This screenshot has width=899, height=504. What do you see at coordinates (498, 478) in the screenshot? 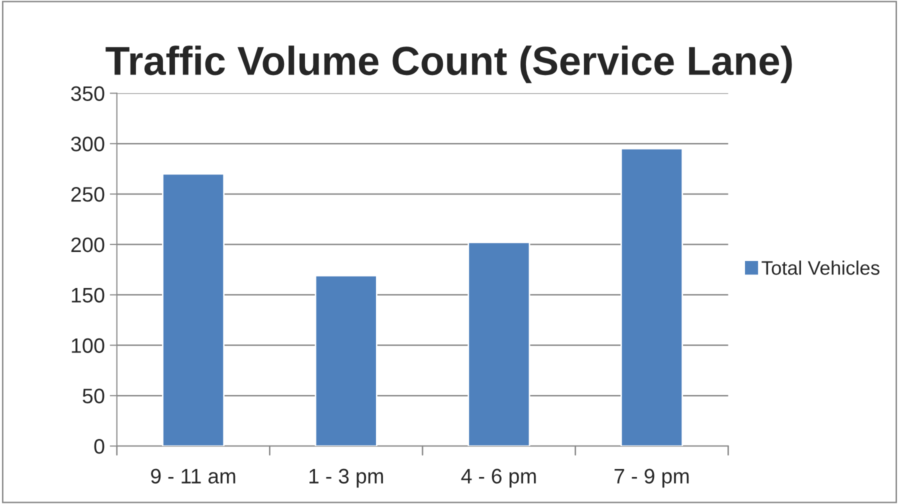
I see `x-tick-label: 4 - 6 pm` at bounding box center [498, 478].